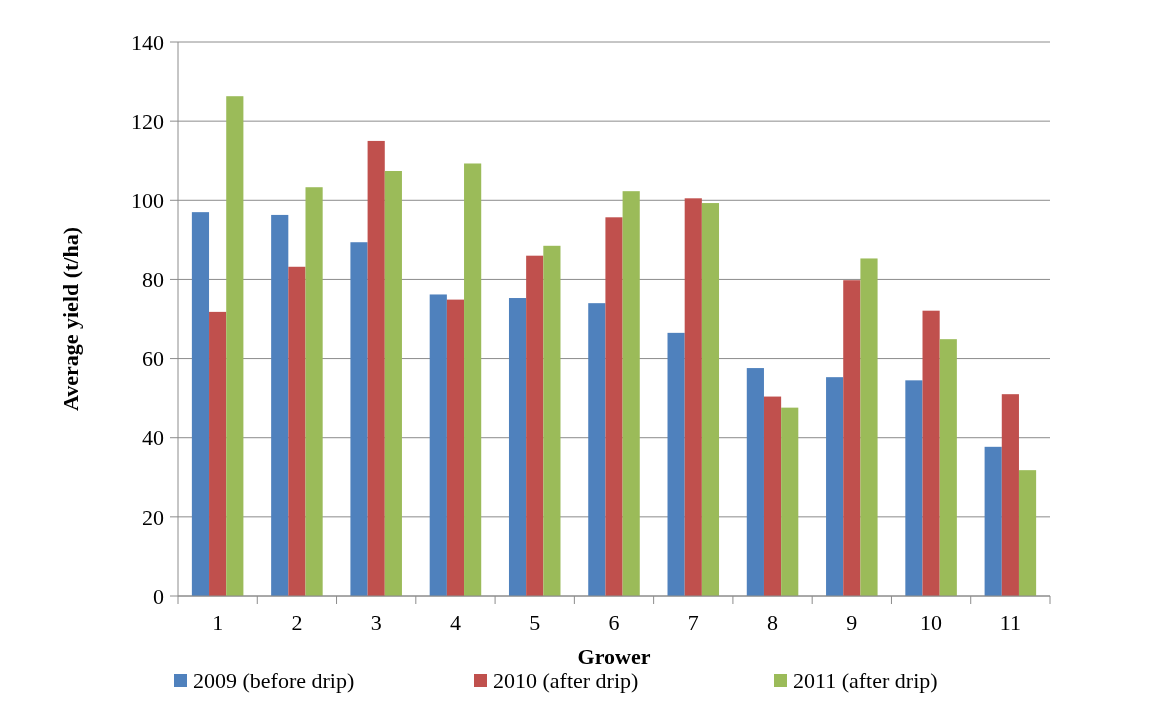  Describe the element at coordinates (70, 319) in the screenshot. I see `y-axis-title: Average yield (t/ha)` at that location.